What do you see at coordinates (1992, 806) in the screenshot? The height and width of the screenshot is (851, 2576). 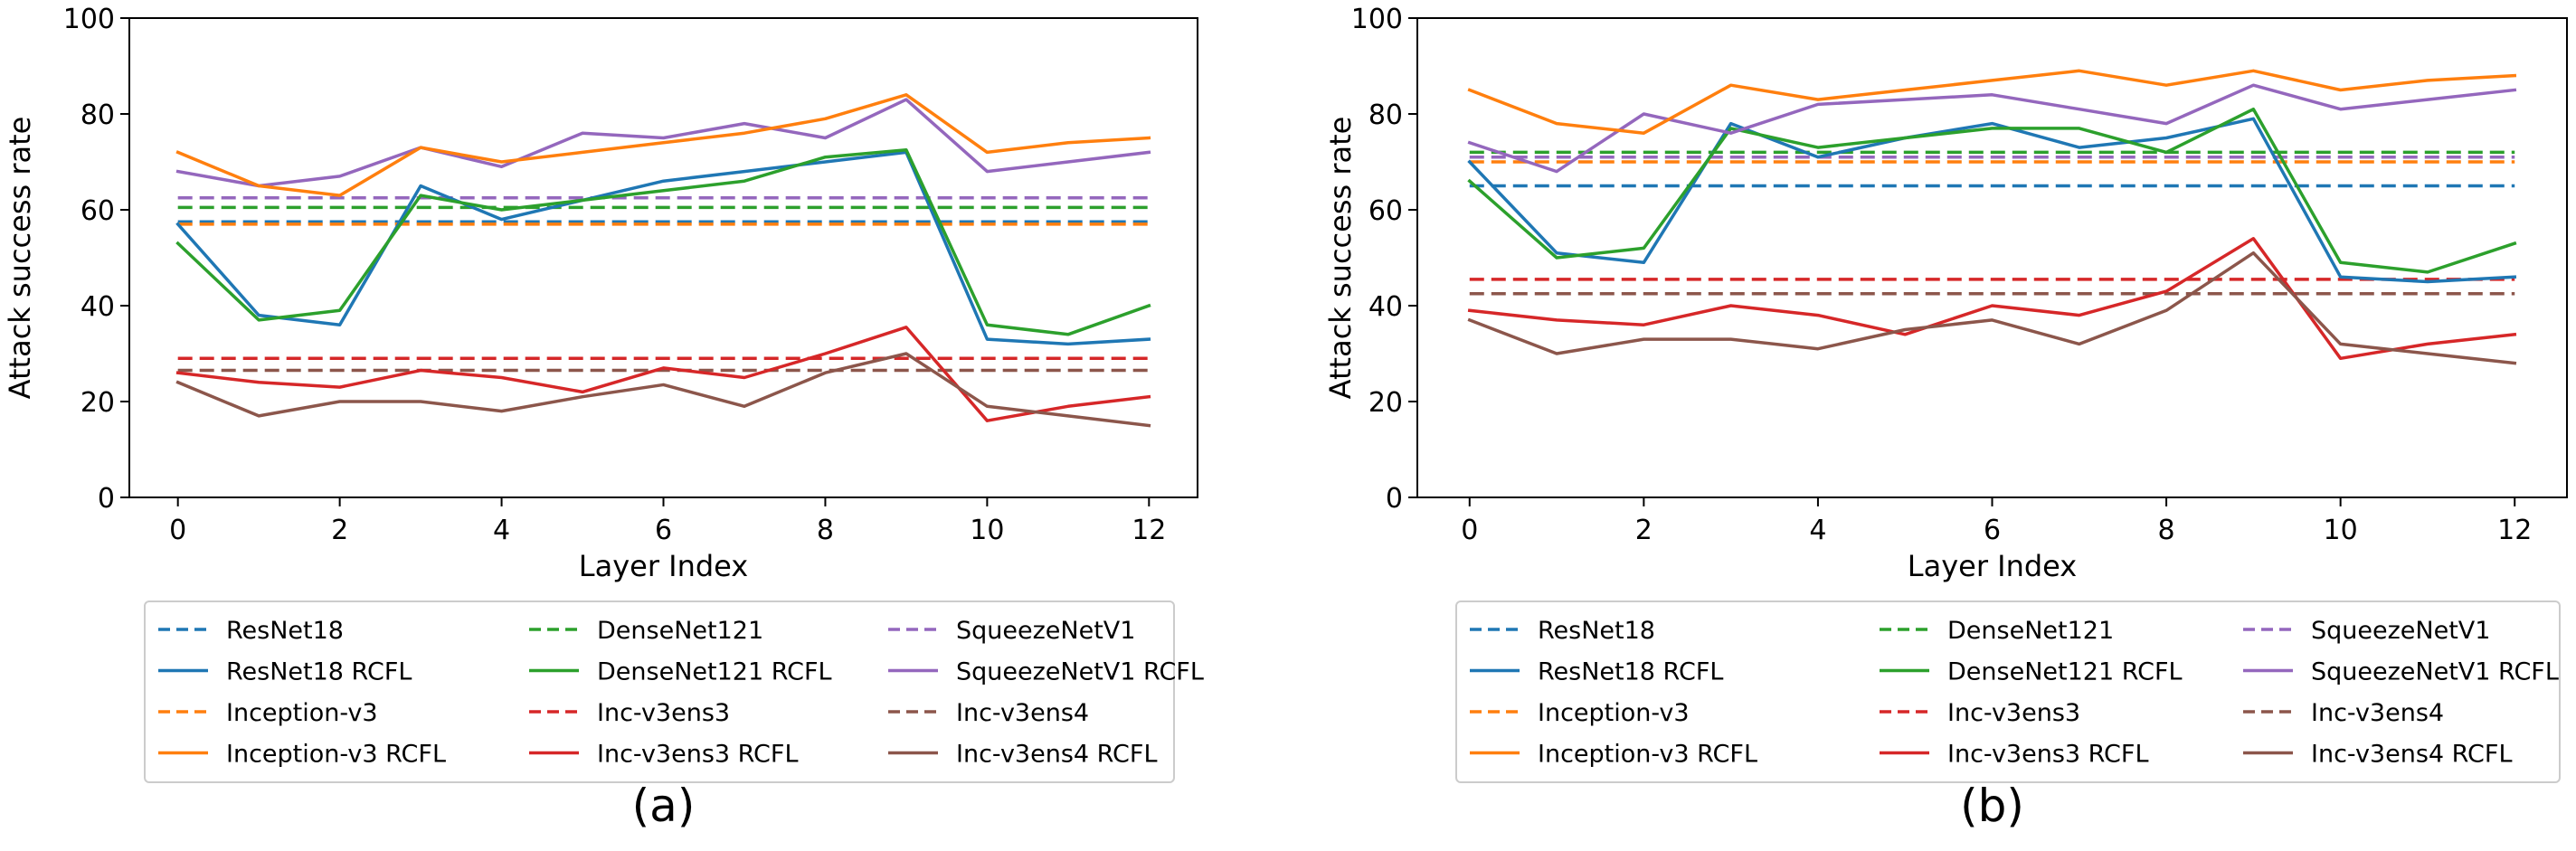 I see `panel-label: (b)` at bounding box center [1992, 806].